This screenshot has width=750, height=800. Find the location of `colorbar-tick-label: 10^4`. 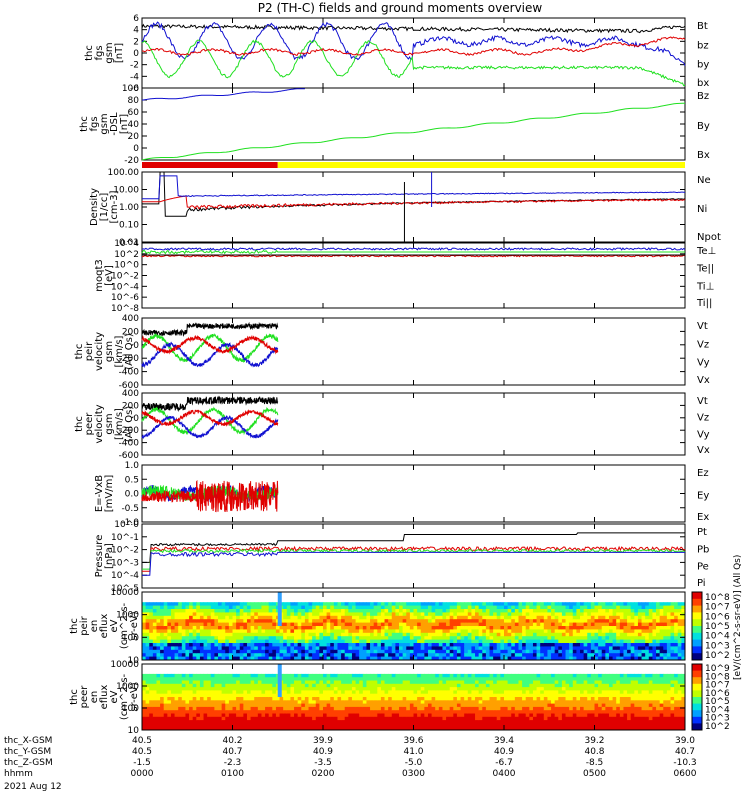

colorbar-tick-label: 10^4 is located at coordinates (717, 637).